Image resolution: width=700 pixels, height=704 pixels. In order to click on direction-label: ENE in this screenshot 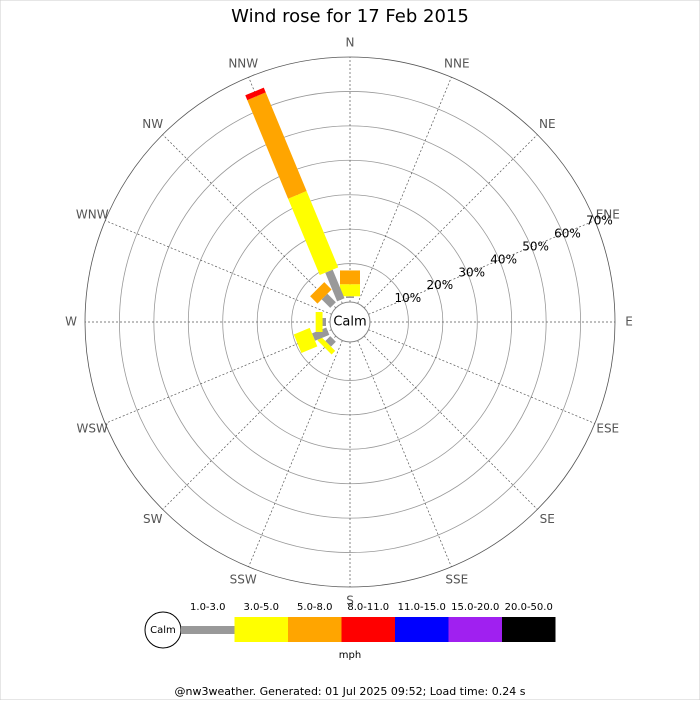, I will do `click(608, 215)`.